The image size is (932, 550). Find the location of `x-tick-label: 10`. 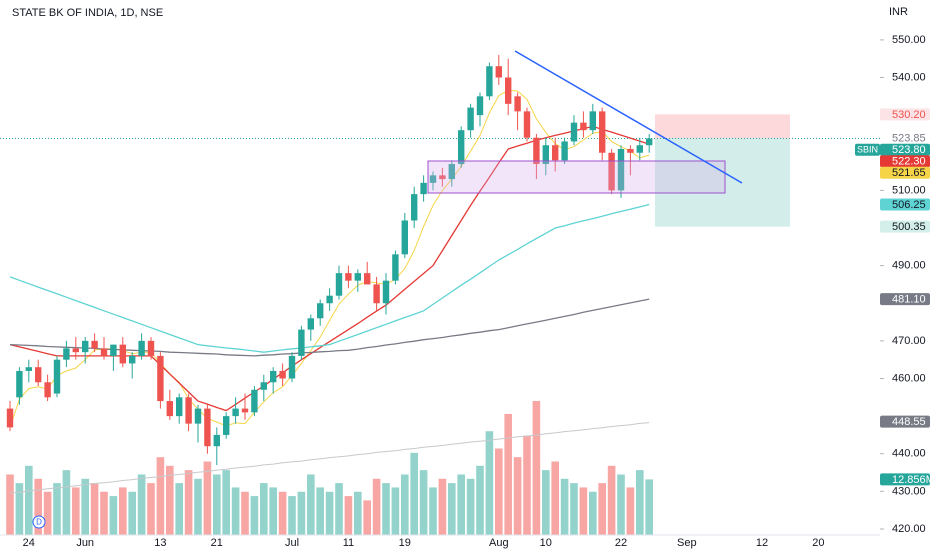

x-tick-label: 10 is located at coordinates (546, 543).